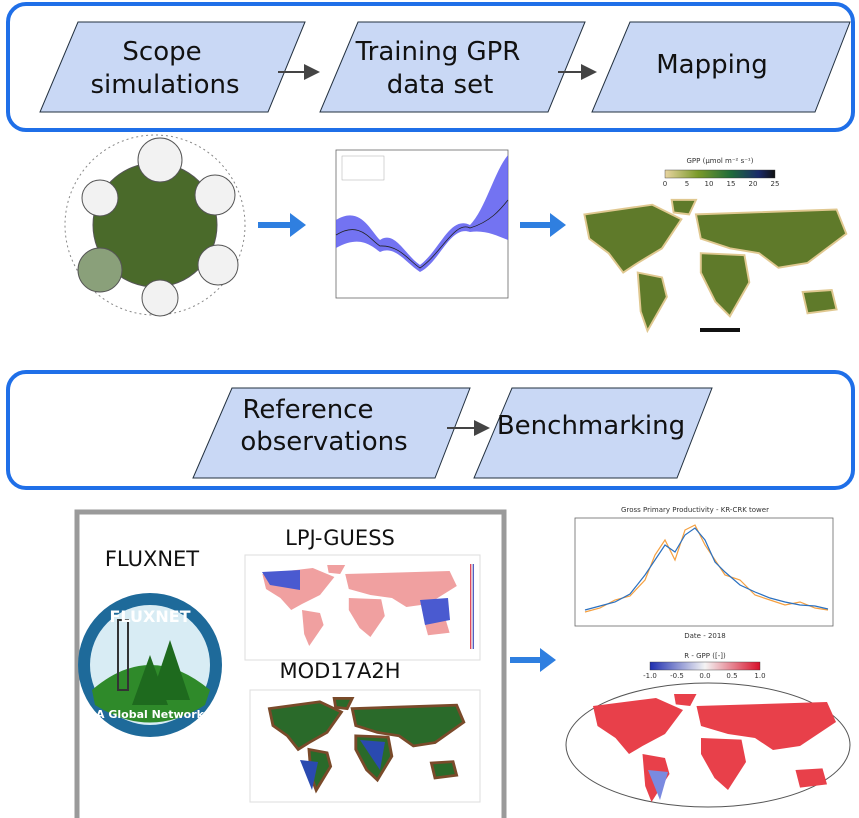 This screenshot has height=818, width=859. I want to click on mod17-map, so click(365, 746).